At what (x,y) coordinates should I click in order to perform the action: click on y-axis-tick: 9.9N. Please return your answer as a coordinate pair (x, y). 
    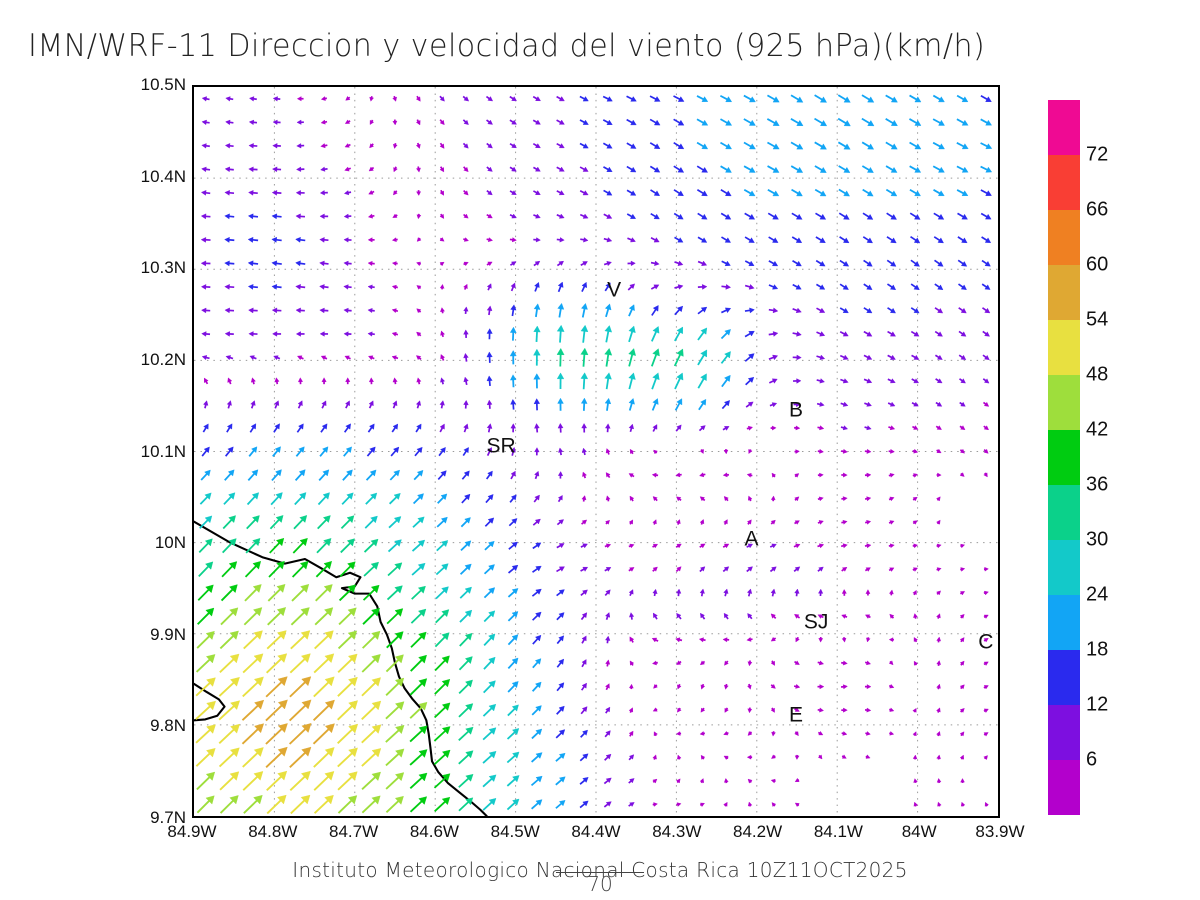
    Looking at the image, I should click on (168, 634).